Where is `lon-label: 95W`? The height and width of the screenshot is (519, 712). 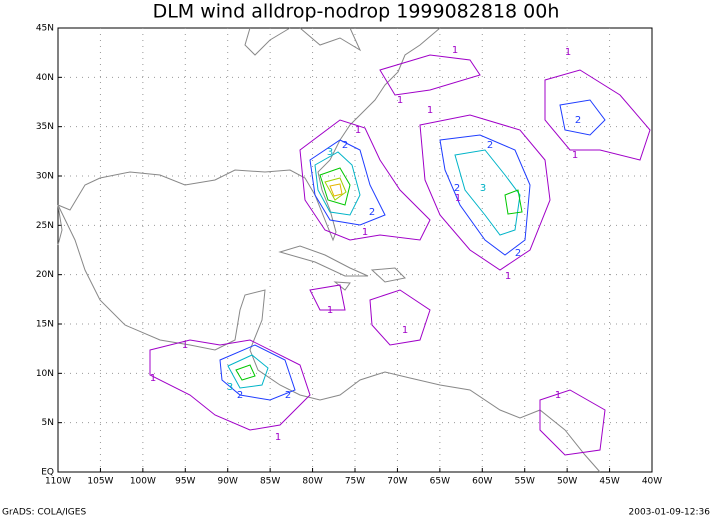 lon-label: 95W is located at coordinates (185, 482).